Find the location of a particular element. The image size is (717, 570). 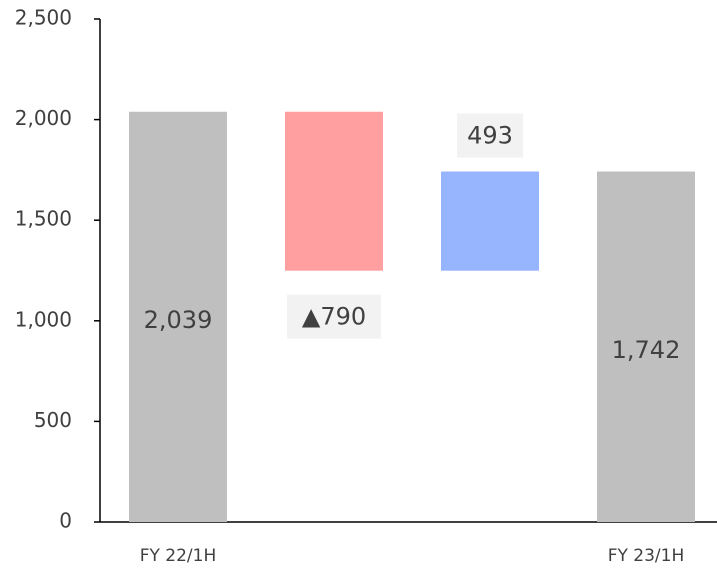

y-tick-label: 500 is located at coordinates (53, 420).